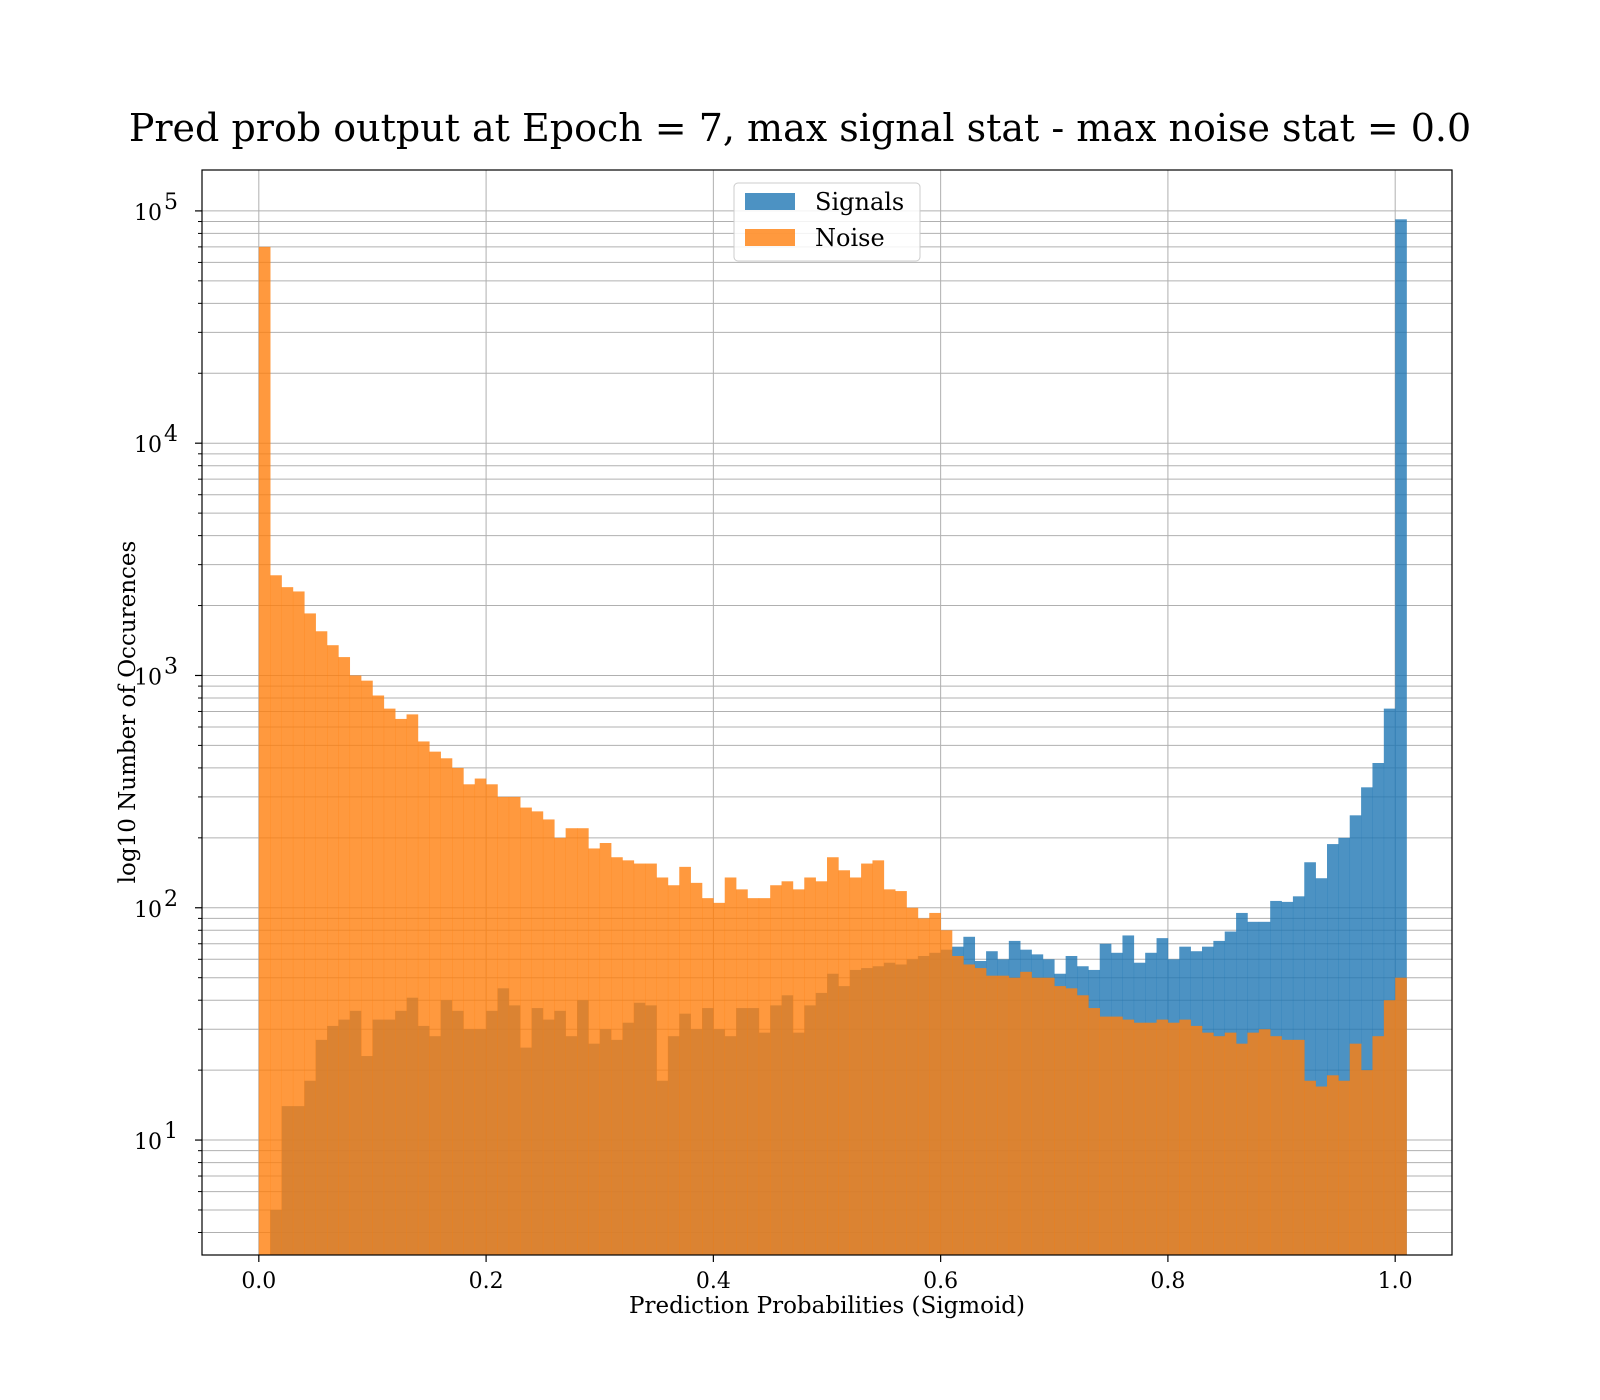 The height and width of the screenshot is (1400, 1600). Describe the element at coordinates (258, 1281) in the screenshot. I see `x-tick-label: 0.0` at that location.